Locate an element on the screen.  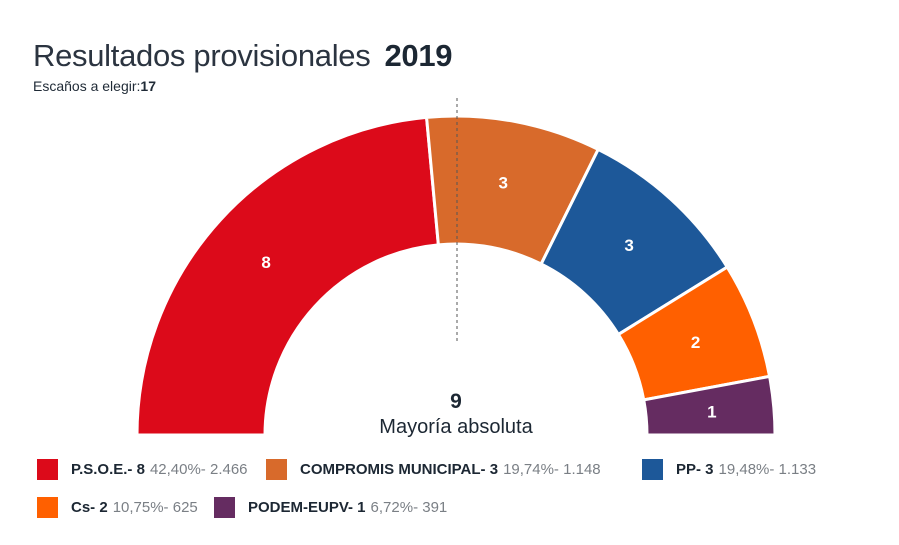
legend-stats: 42,40%- 2.466 is located at coordinates (198, 469).